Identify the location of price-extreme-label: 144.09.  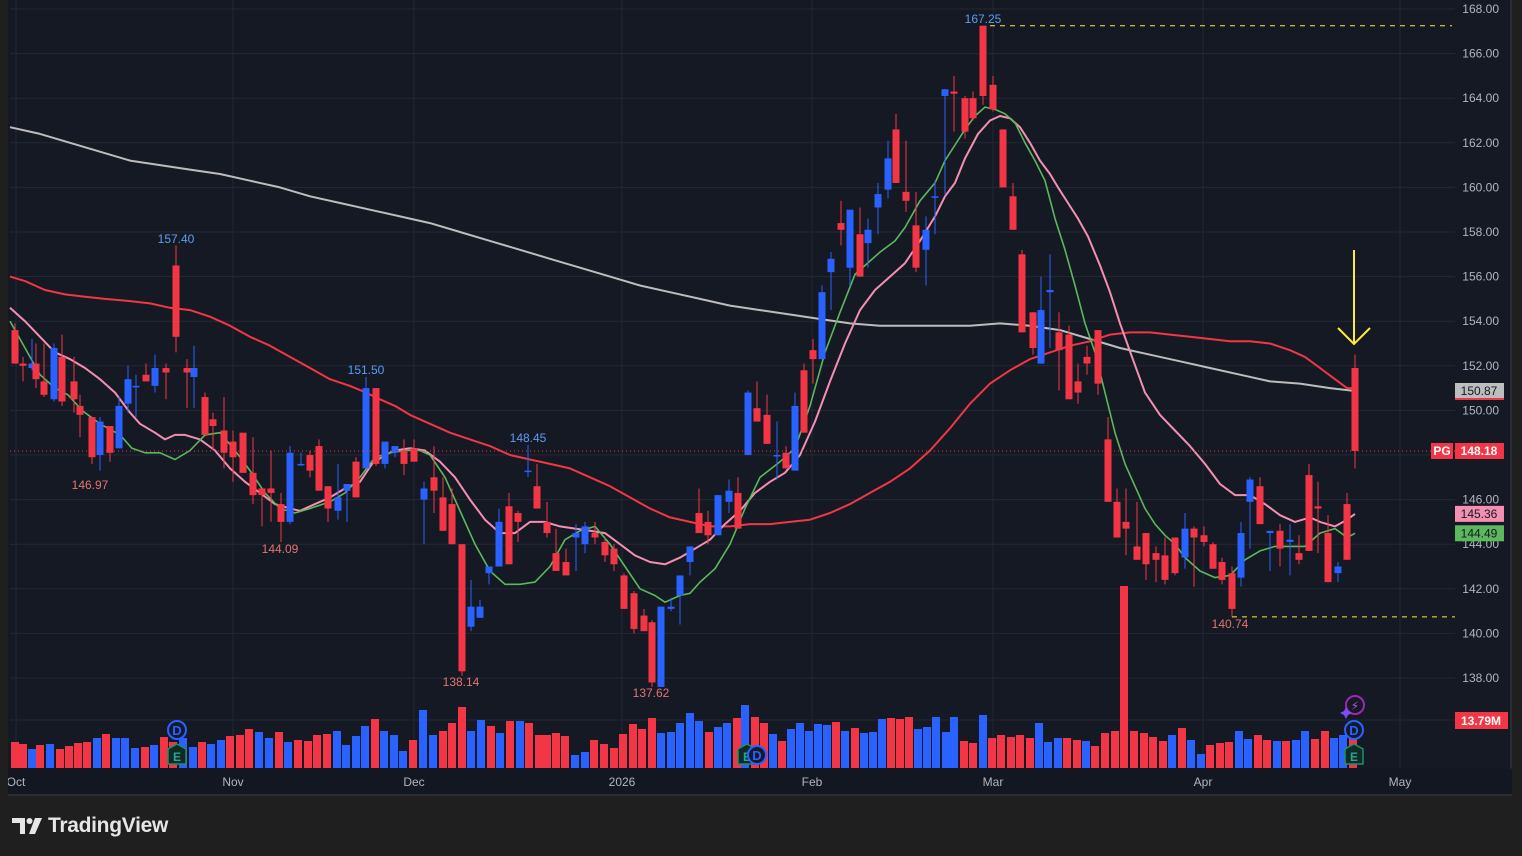
(280, 549).